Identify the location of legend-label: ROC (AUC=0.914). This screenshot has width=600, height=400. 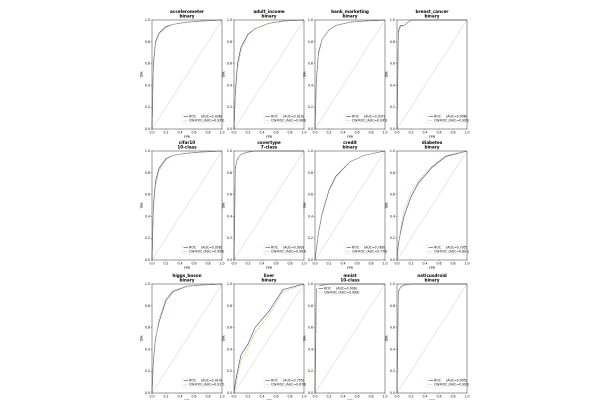
(205, 381).